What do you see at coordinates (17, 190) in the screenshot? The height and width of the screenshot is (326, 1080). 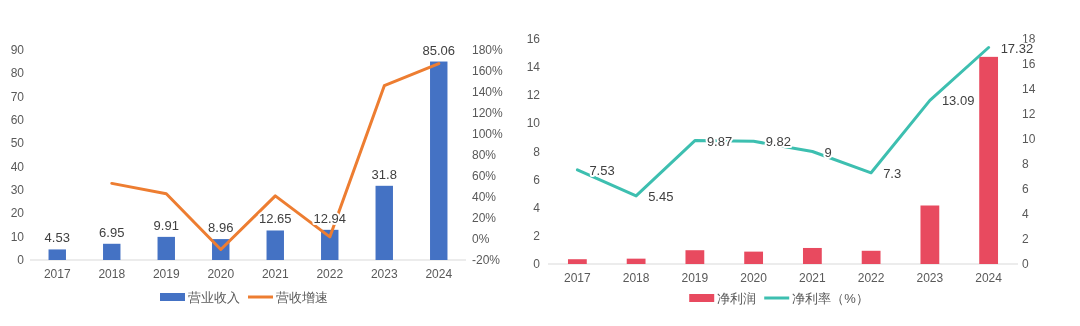 I see `y-tick-label: 30` at bounding box center [17, 190].